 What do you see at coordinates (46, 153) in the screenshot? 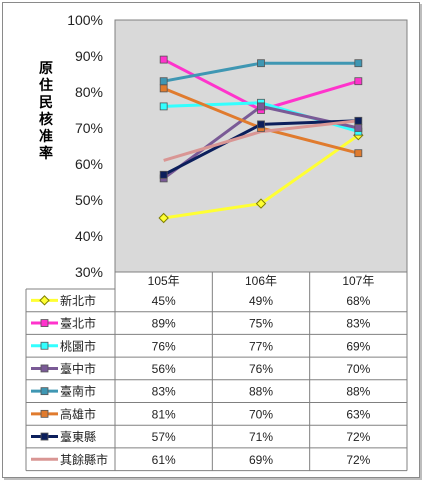
I see `y-axis-label-char: 率` at bounding box center [46, 153].